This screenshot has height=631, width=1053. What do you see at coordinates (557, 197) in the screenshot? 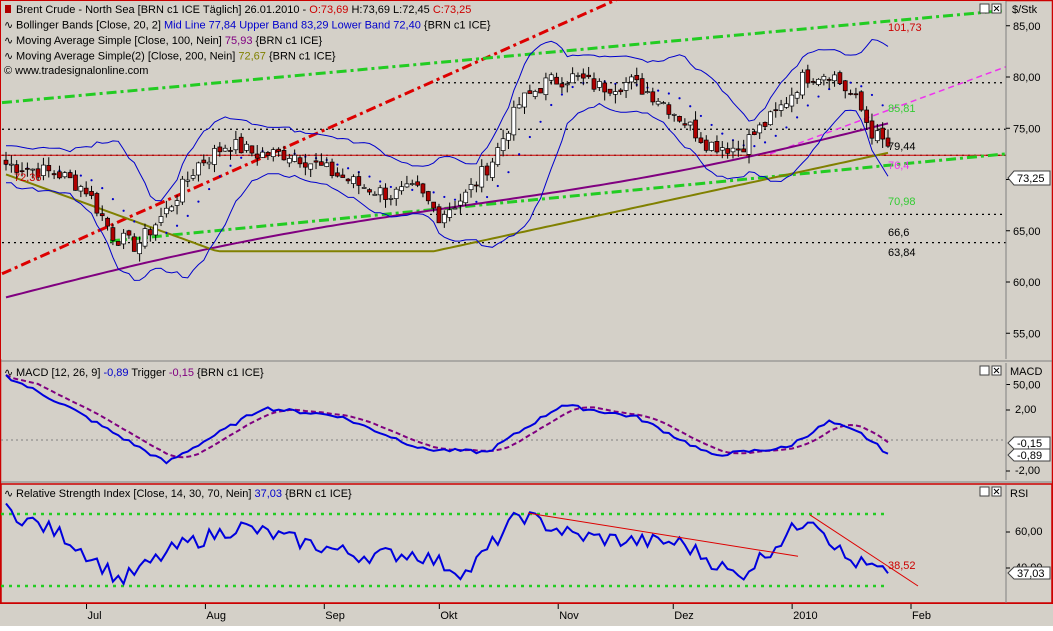
I see `channel-lower-line` at bounding box center [557, 197].